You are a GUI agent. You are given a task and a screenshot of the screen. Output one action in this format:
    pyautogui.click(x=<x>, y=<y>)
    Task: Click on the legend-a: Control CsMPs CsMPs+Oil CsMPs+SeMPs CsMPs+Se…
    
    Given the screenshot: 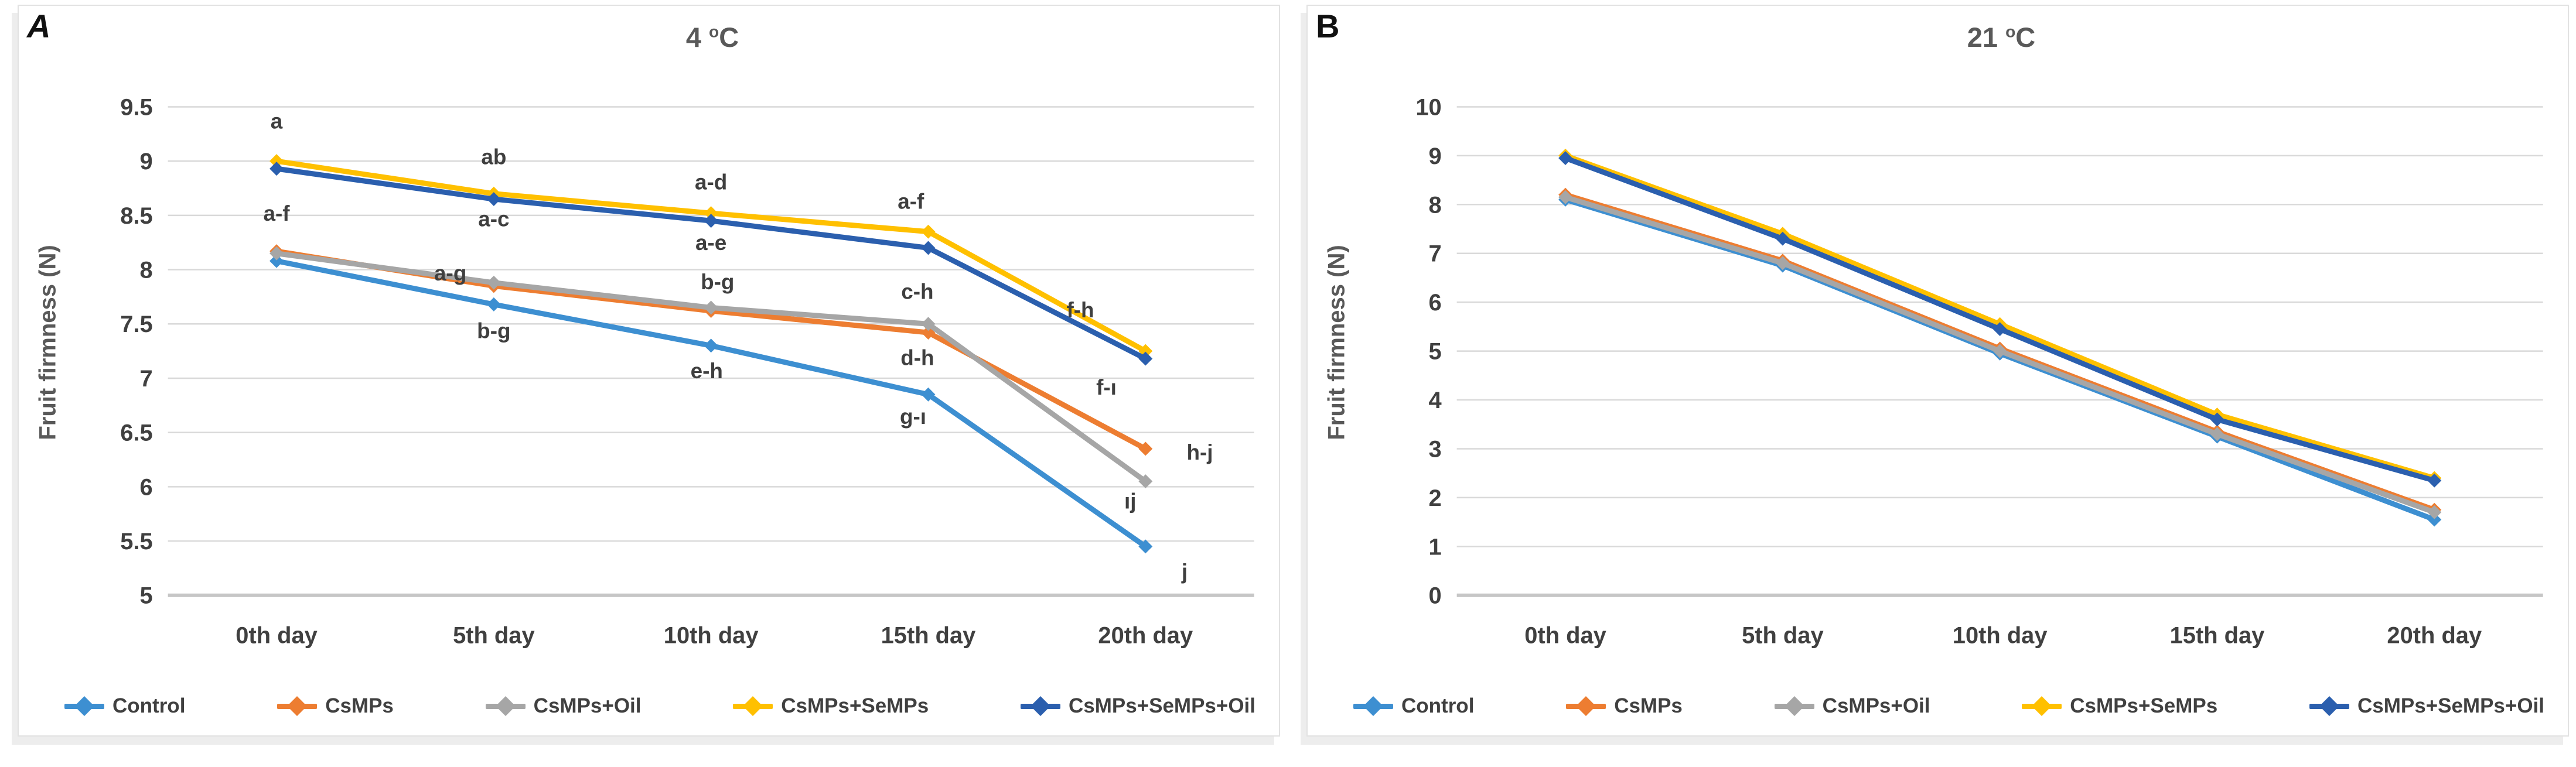 What is the action you would take?
    pyautogui.click(x=659, y=706)
    